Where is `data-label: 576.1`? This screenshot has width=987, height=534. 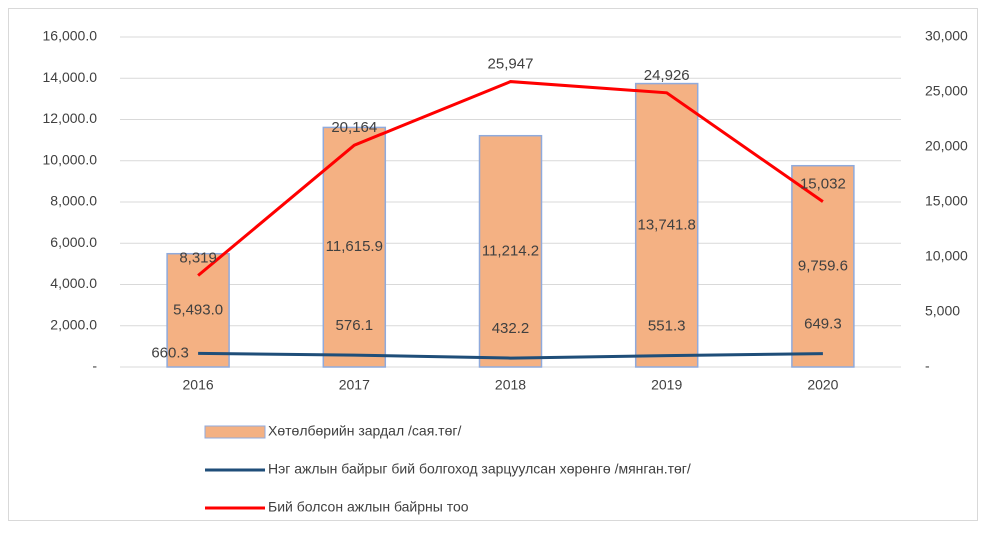
data-label: 576.1 is located at coordinates (355, 325).